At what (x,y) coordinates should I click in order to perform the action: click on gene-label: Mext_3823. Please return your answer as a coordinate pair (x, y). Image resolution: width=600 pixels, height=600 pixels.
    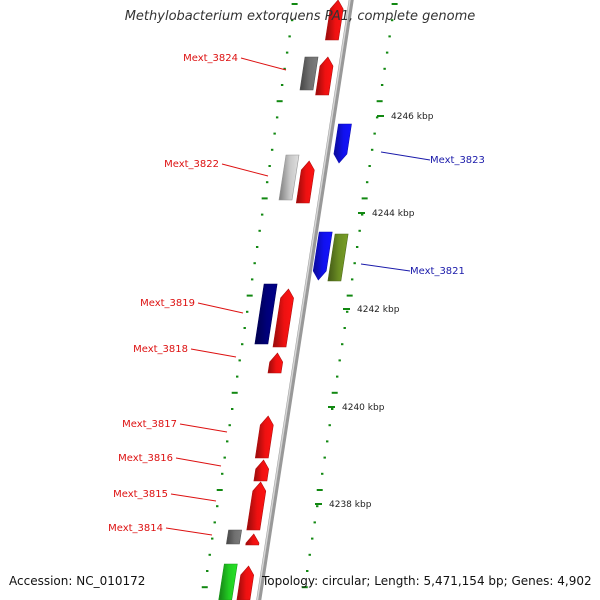
    Looking at the image, I should click on (457, 160).